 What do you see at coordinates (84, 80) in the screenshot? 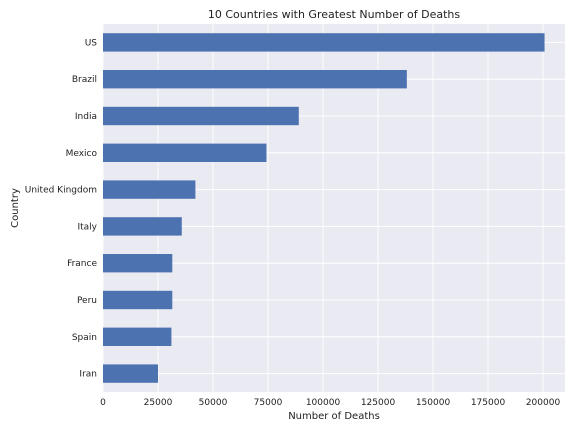
I see `y-tick-label: Brazil` at bounding box center [84, 80].